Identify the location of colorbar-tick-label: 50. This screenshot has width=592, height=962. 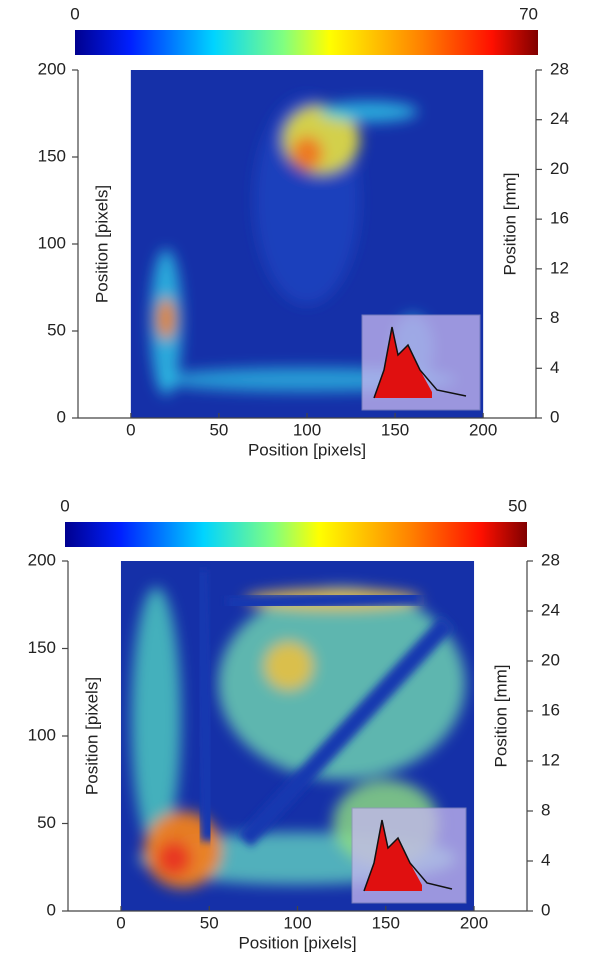
(517, 505).